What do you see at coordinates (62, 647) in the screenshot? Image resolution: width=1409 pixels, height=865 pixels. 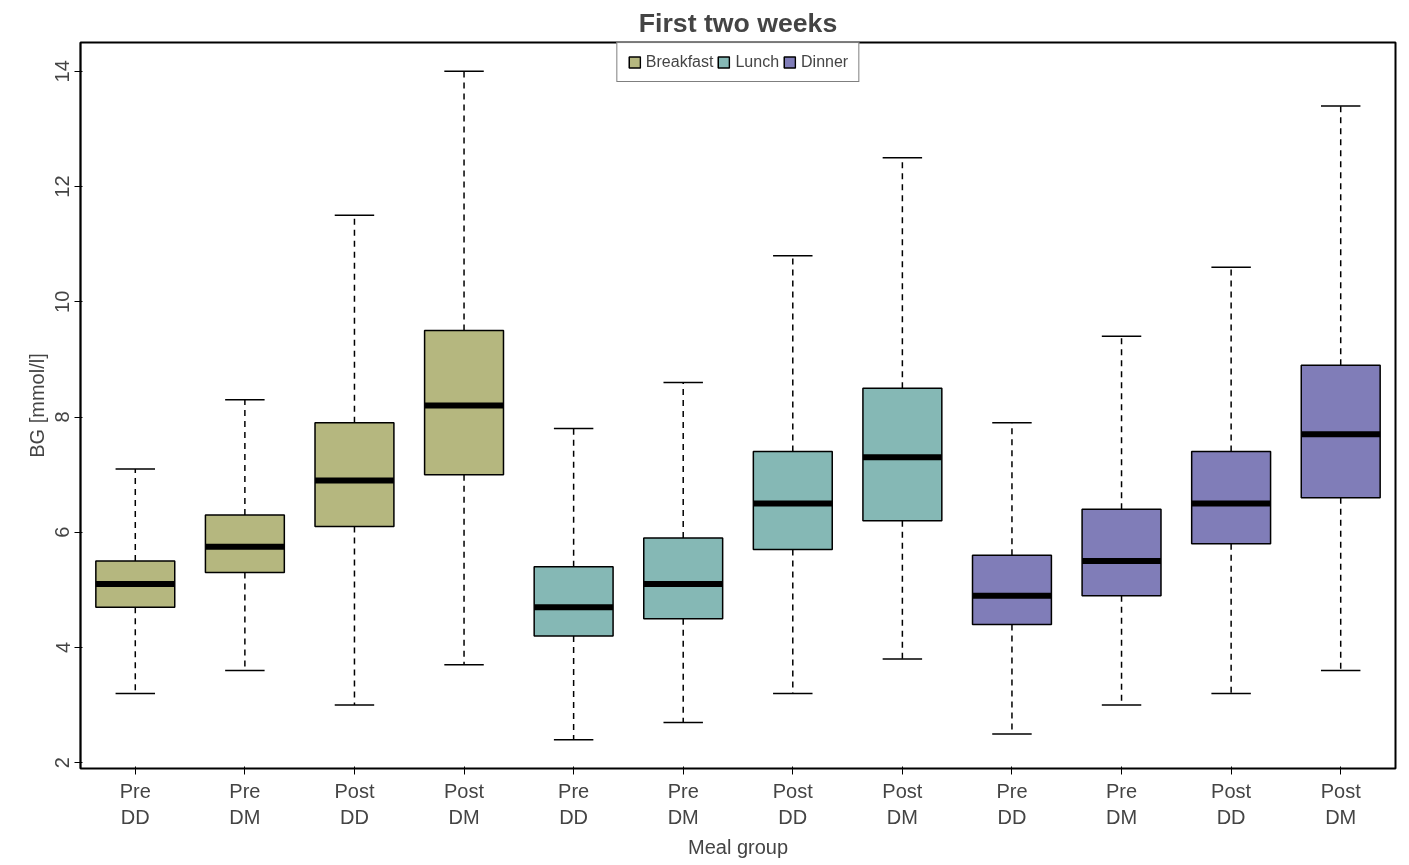 I see `y-tick-label: 4` at bounding box center [62, 647].